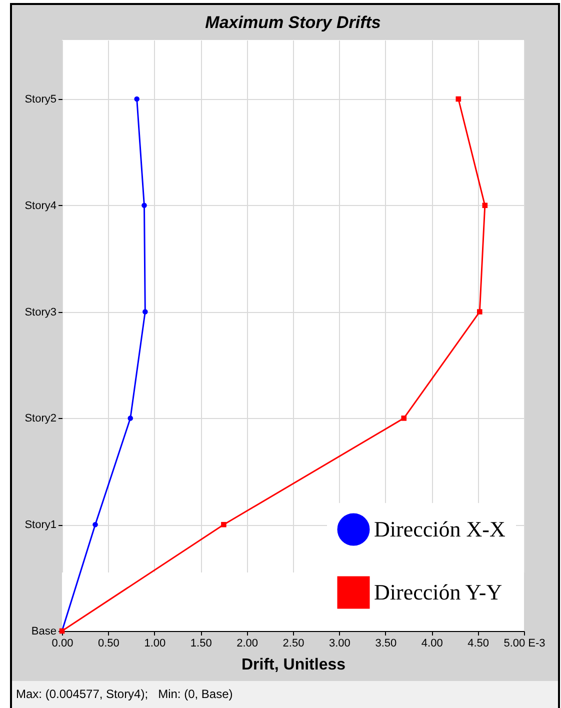 This screenshot has height=708, width=561. Describe the element at coordinates (293, 644) in the screenshot. I see `x-tick-label: 2.50` at that location.